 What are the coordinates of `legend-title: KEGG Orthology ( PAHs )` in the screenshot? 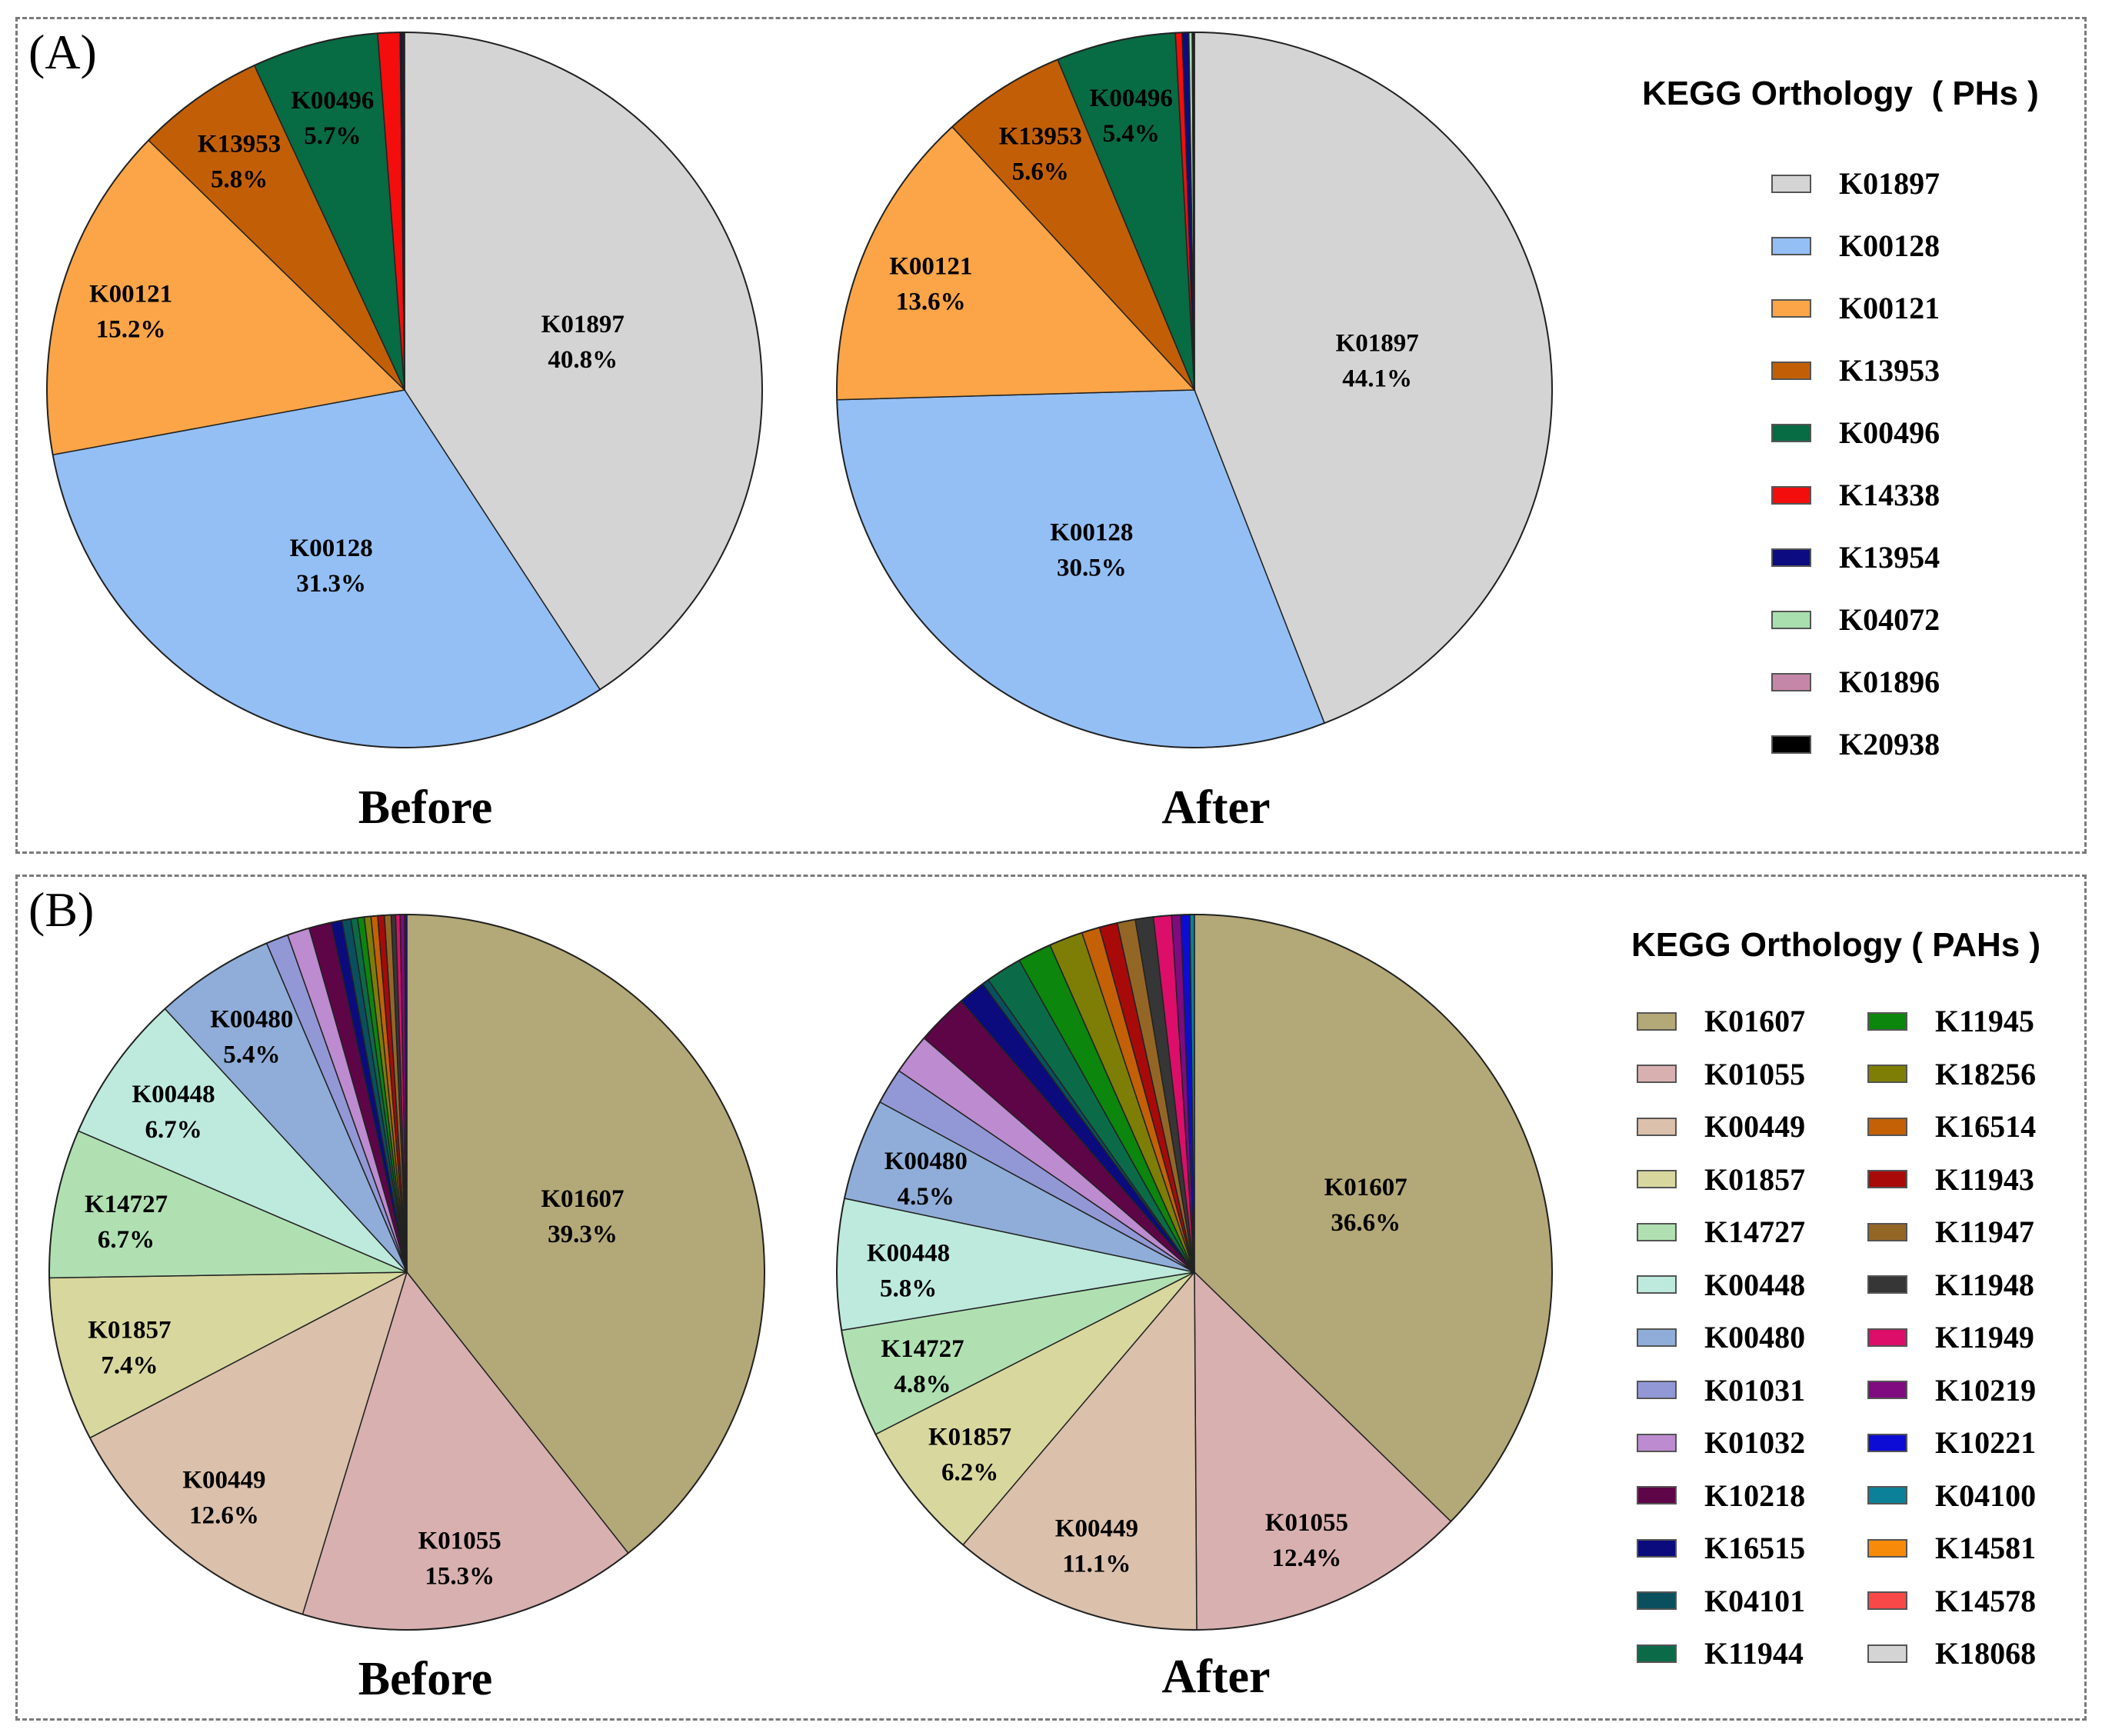 It's located at (1836, 945).